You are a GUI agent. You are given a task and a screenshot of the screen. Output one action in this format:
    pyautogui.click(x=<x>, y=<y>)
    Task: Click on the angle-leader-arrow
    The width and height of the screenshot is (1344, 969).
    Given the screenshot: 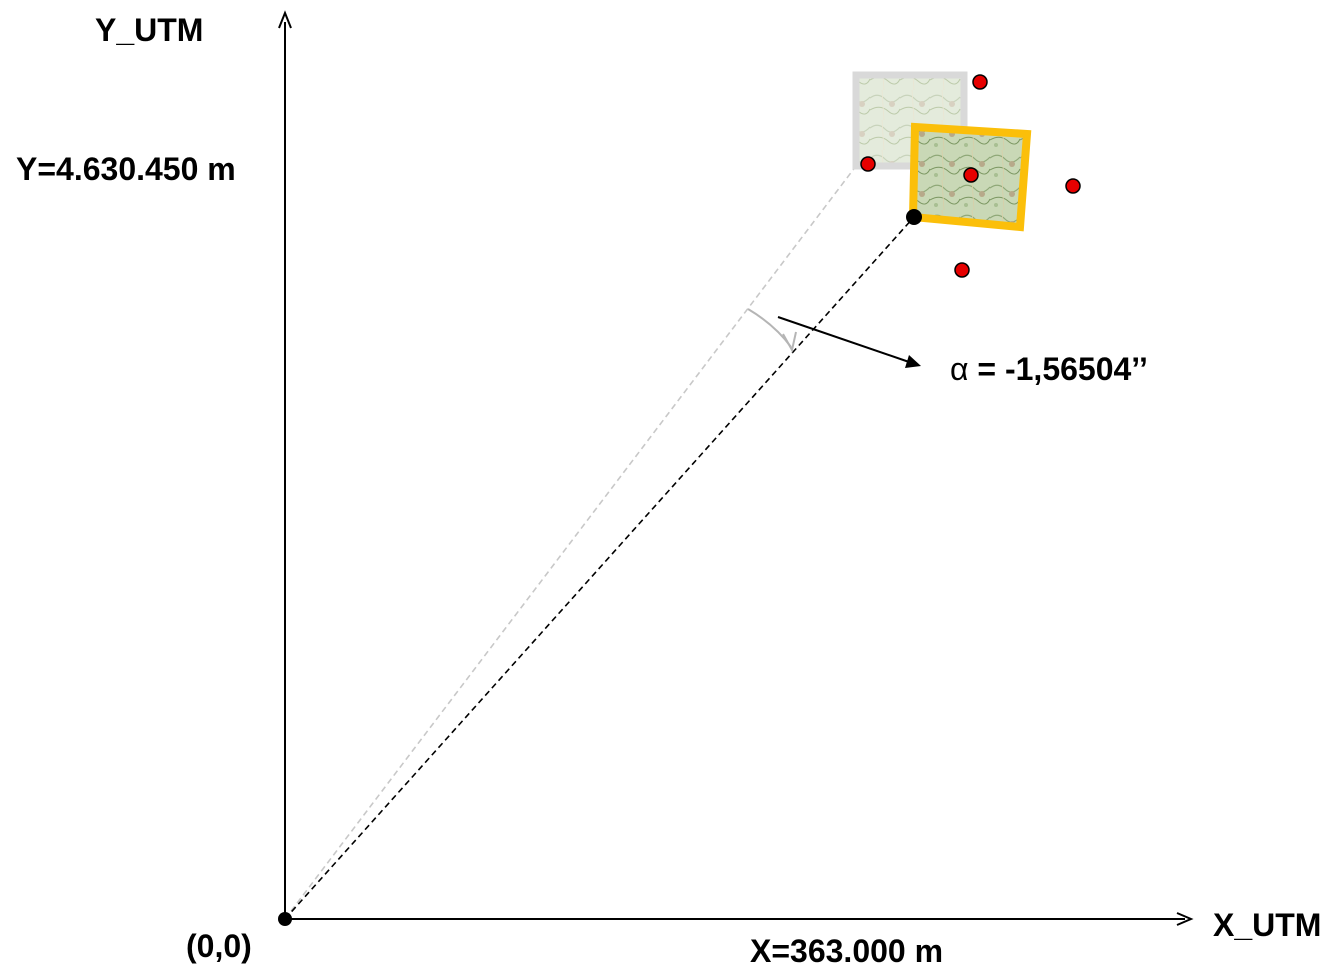 What is the action you would take?
    pyautogui.click(x=845, y=340)
    